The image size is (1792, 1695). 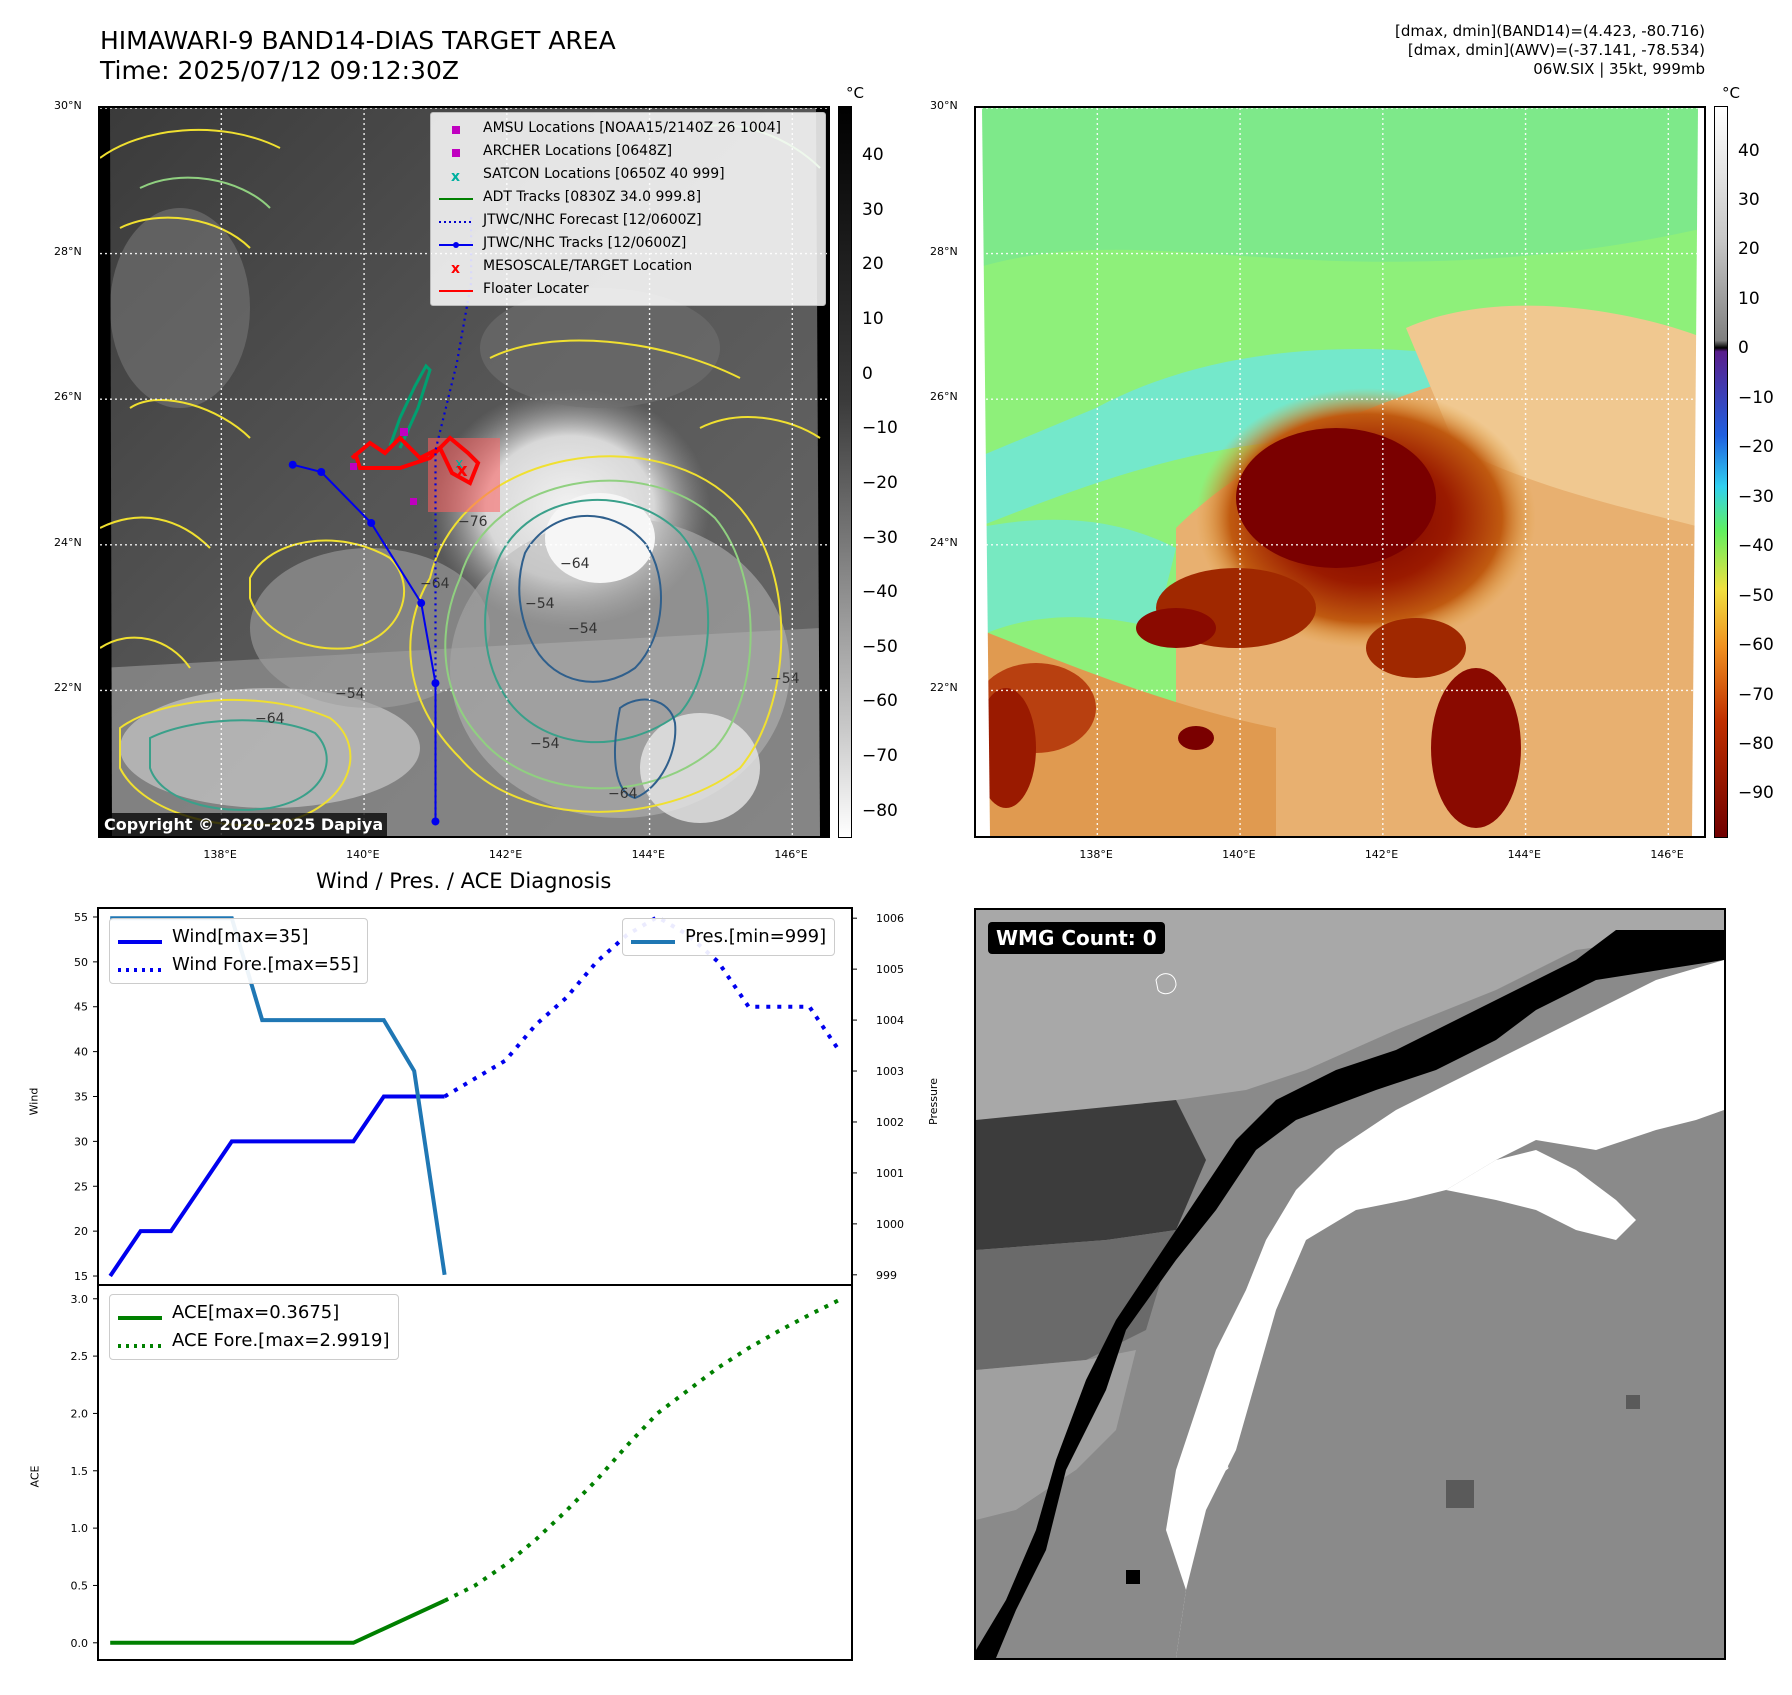 What do you see at coordinates (1731, 93) in the screenshot?
I see `awv-colorbar-unit: °C` at bounding box center [1731, 93].